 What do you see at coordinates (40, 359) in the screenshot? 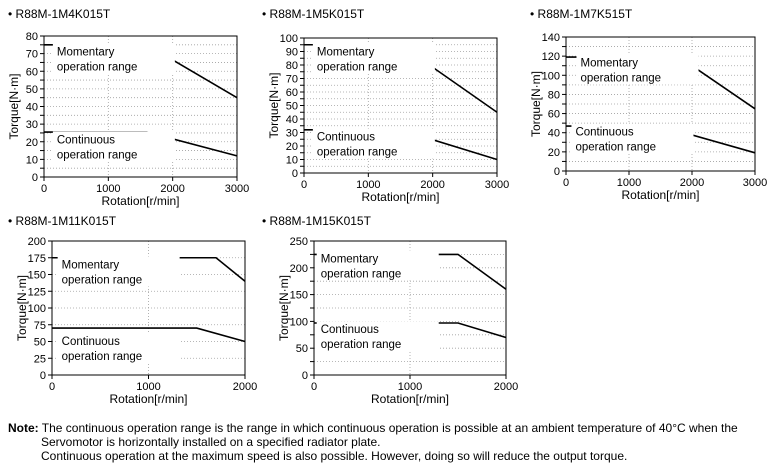
I see `y-tick-label: 25` at bounding box center [40, 359].